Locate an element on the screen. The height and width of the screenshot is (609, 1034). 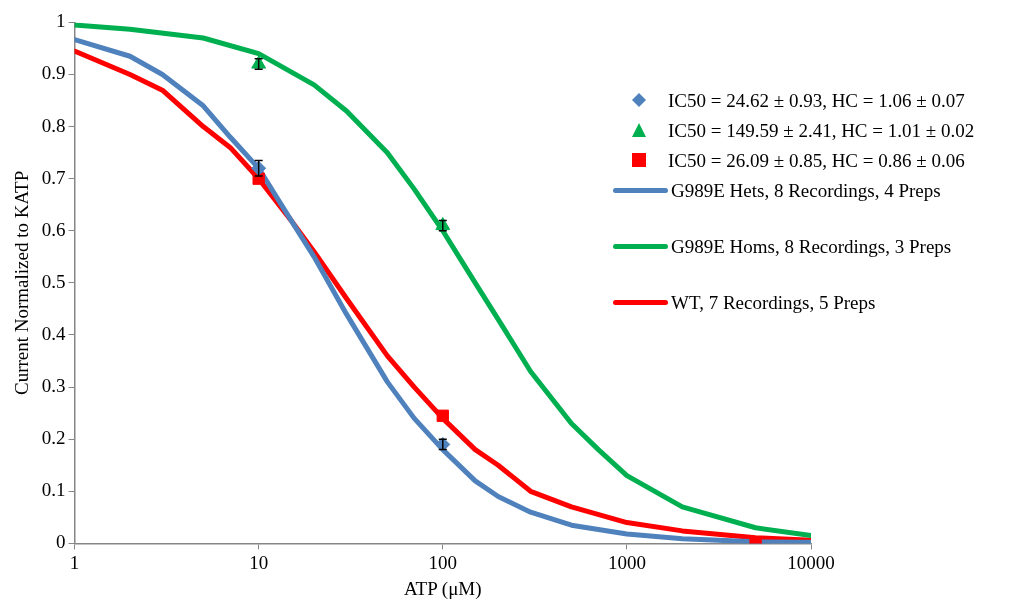
legend-label: WT, 7 Recordings, 5 Preps is located at coordinates (774, 303).